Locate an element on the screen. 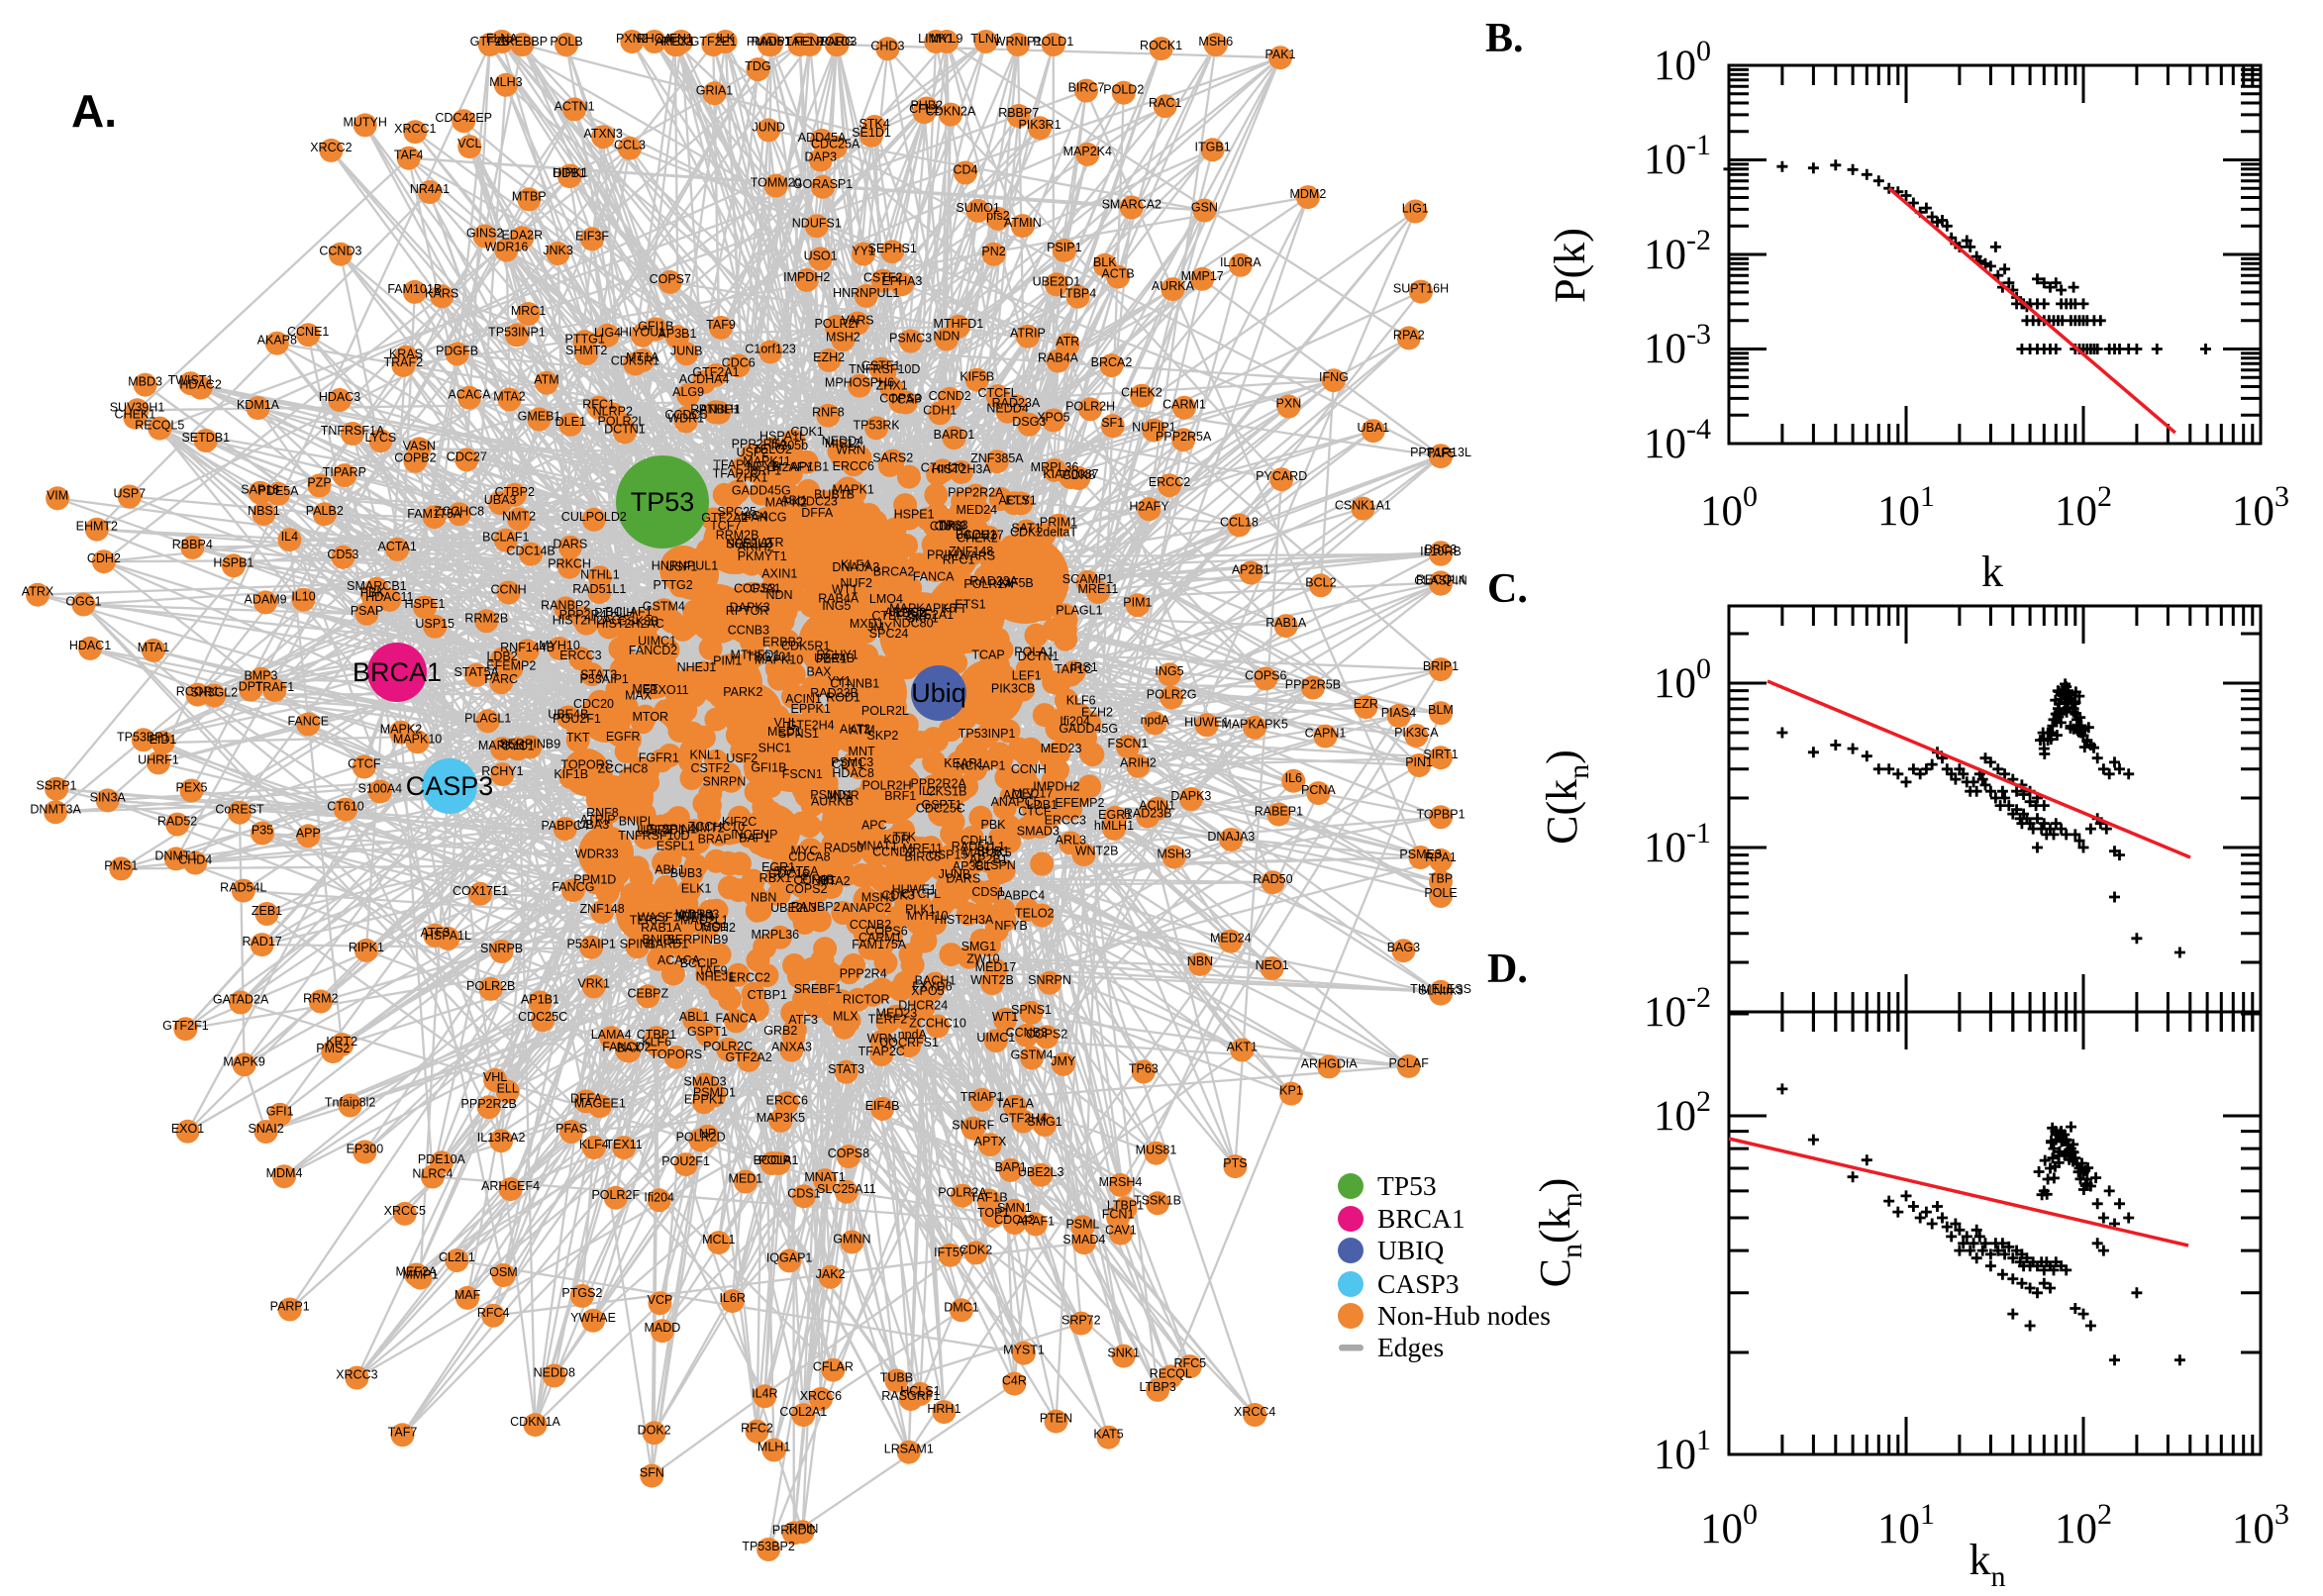 Image resolution: width=2323 pixels, height=1596 pixels. svg-text: APTX is located at coordinates (990, 1141).